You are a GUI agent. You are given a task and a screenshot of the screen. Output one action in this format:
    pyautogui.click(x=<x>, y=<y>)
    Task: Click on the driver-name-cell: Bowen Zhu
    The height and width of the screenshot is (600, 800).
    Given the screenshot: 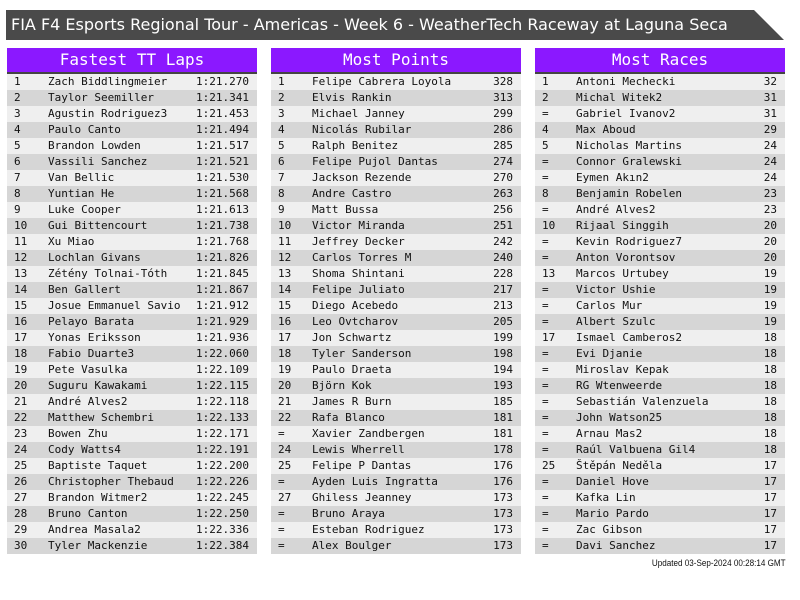 What is the action you would take?
    pyautogui.click(x=78, y=433)
    